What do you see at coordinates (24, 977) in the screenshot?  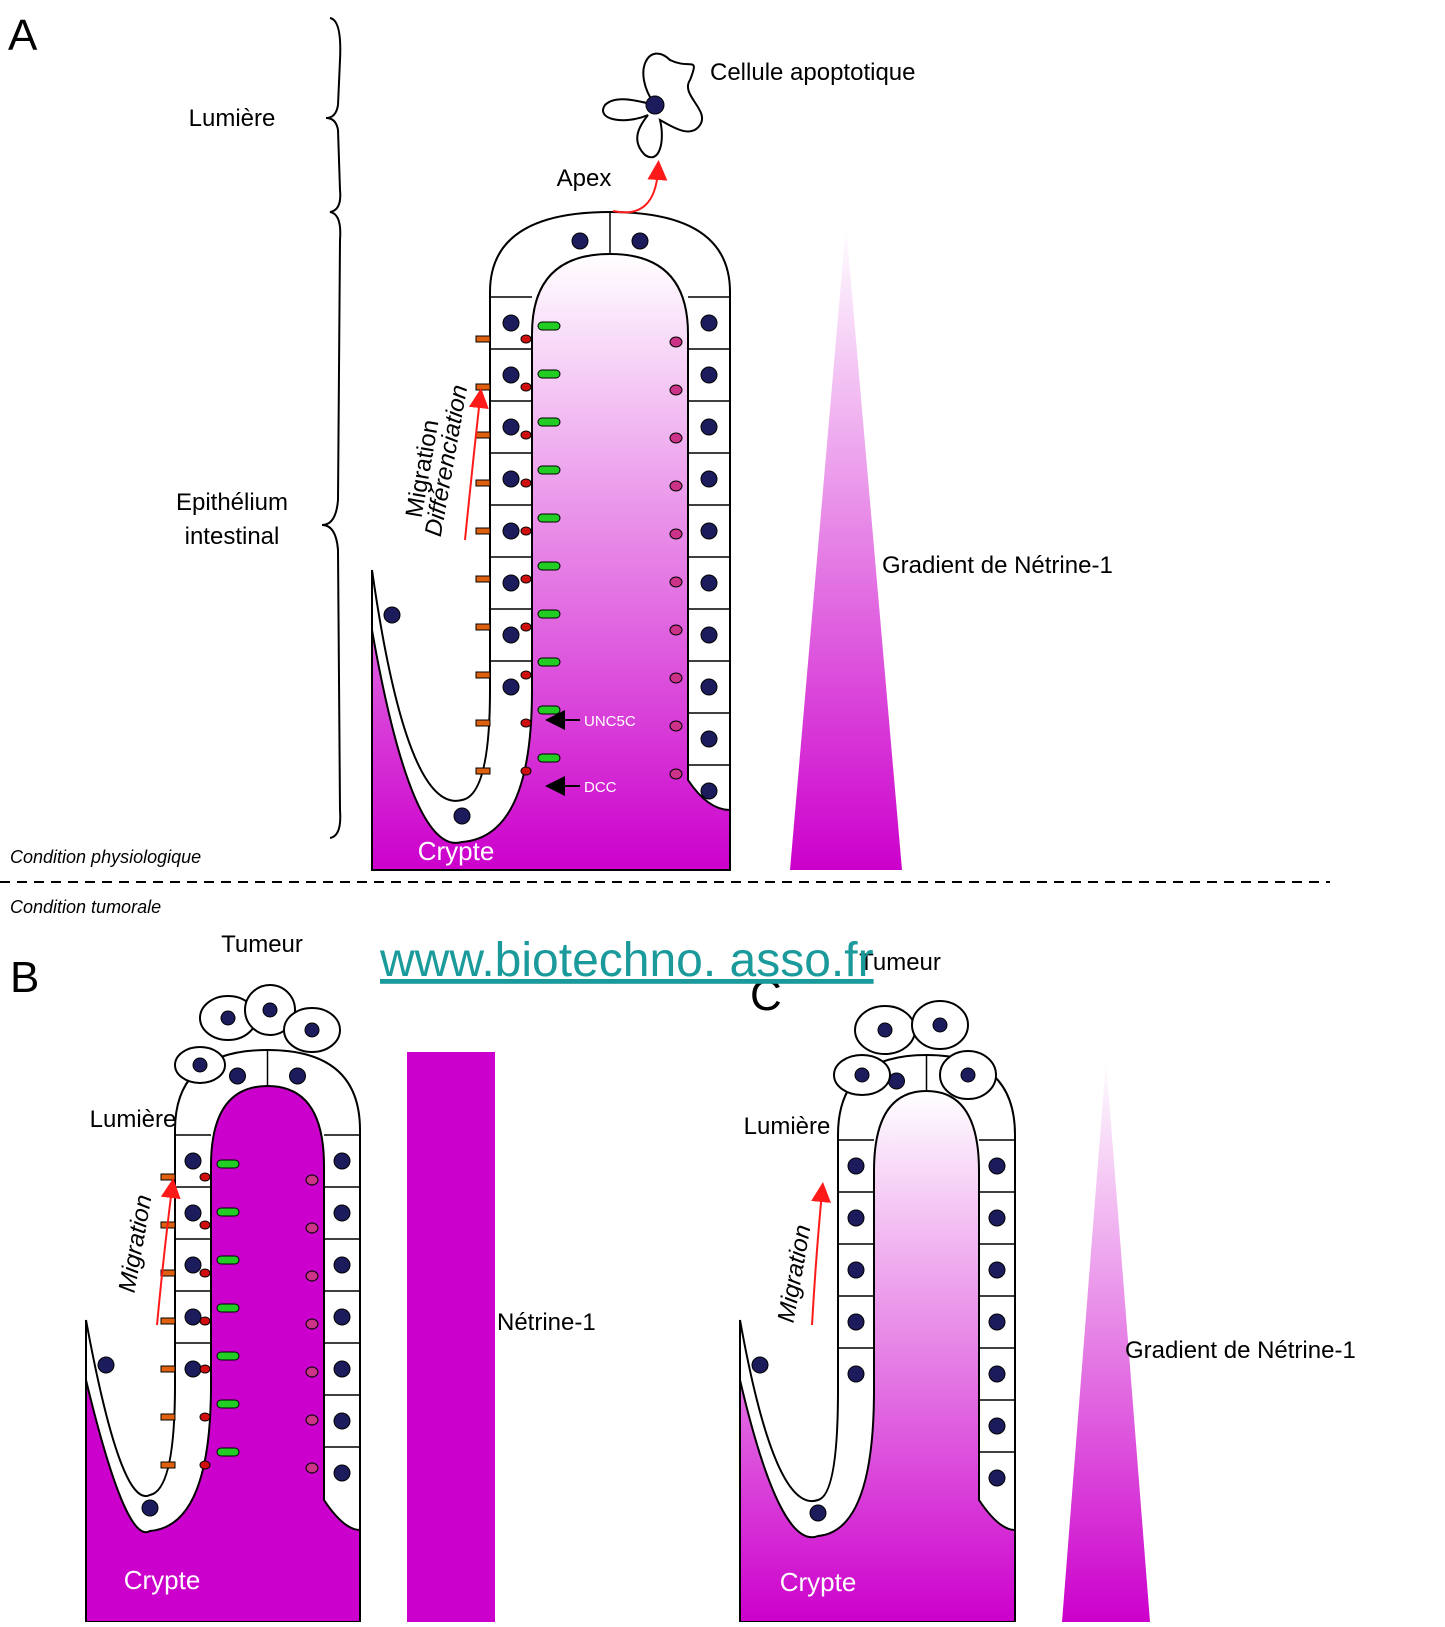 I see `panel-letter: B` at bounding box center [24, 977].